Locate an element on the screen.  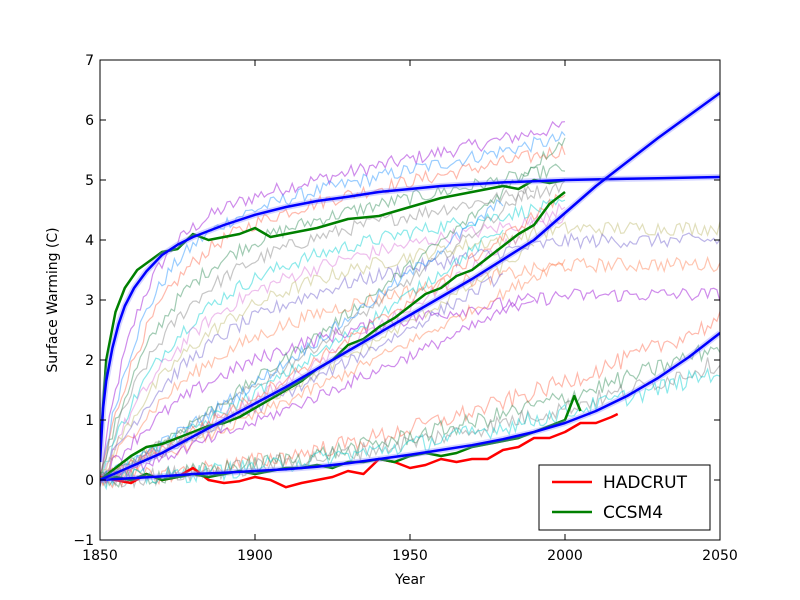
series-line-hadcrut is located at coordinates (359, 450).